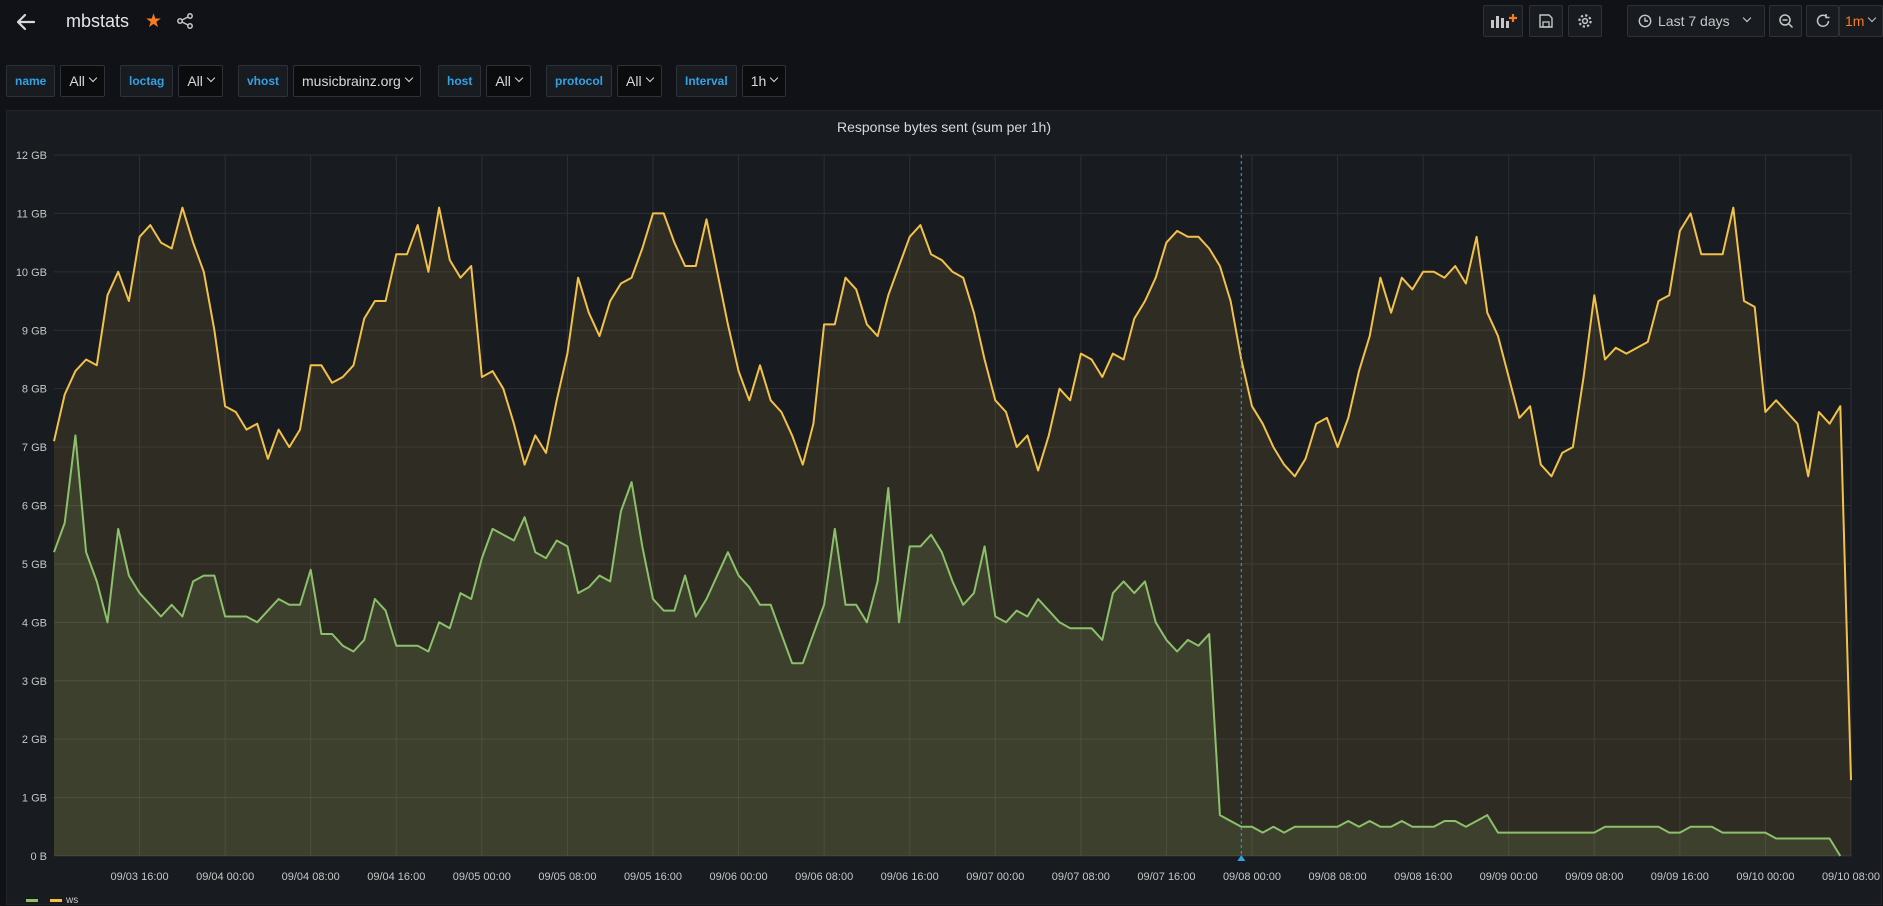 This screenshot has width=1883, height=906. I want to click on variable-protocol: protocol All, so click(604, 81).